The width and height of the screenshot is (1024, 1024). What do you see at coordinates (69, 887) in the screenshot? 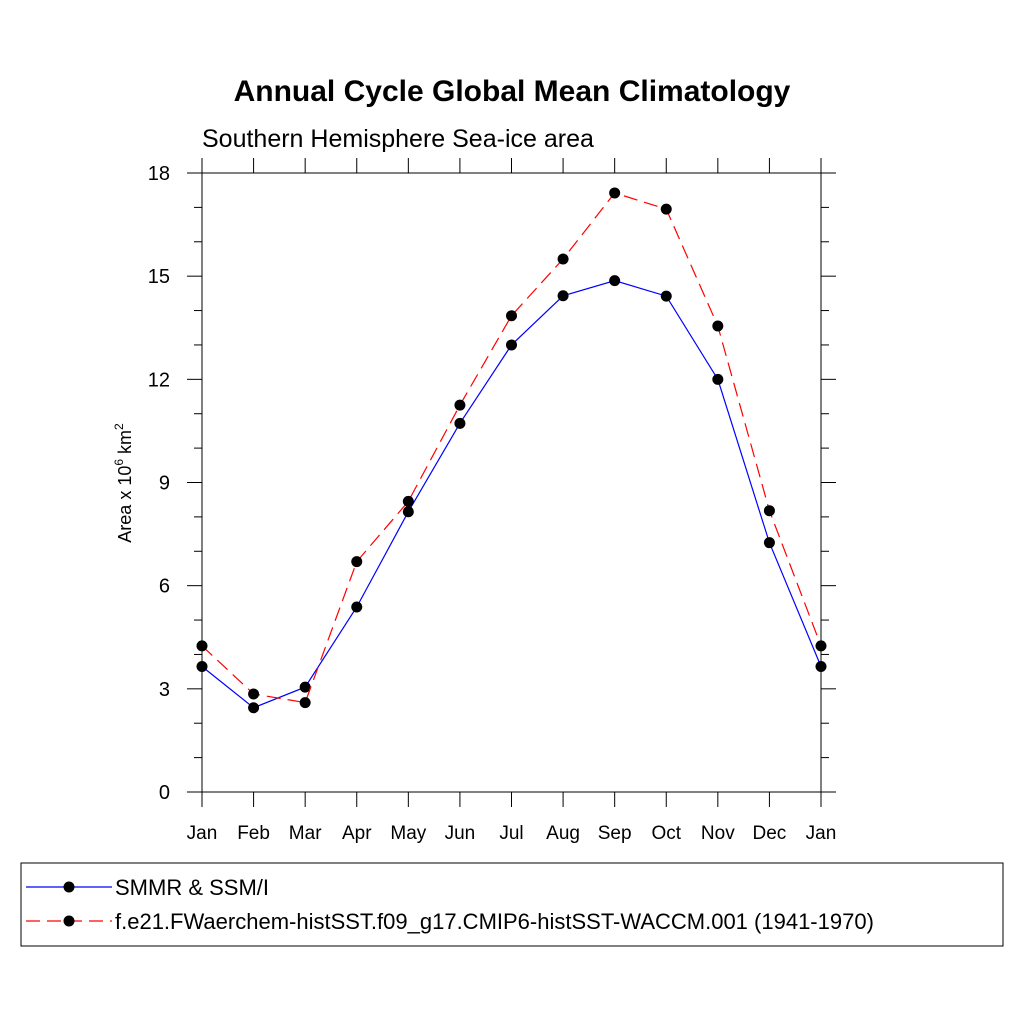
I see `legend-marker-smmr` at bounding box center [69, 887].